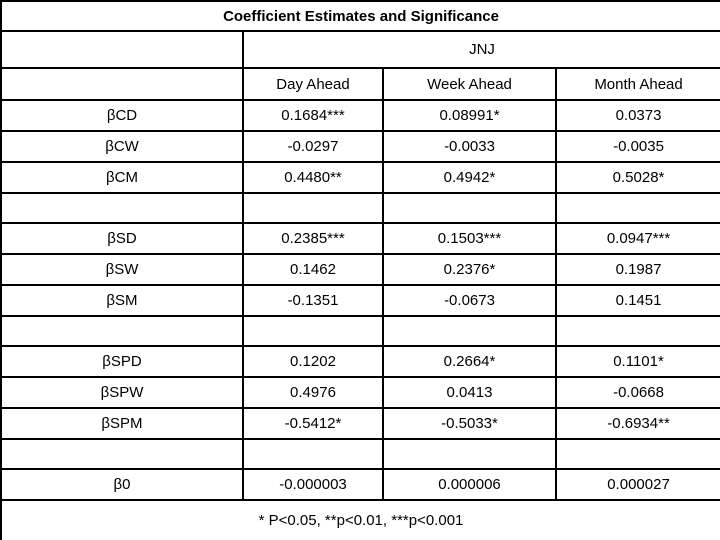 This screenshot has width=720, height=540. I want to click on group-header-row: JNJ, so click(360, 49).